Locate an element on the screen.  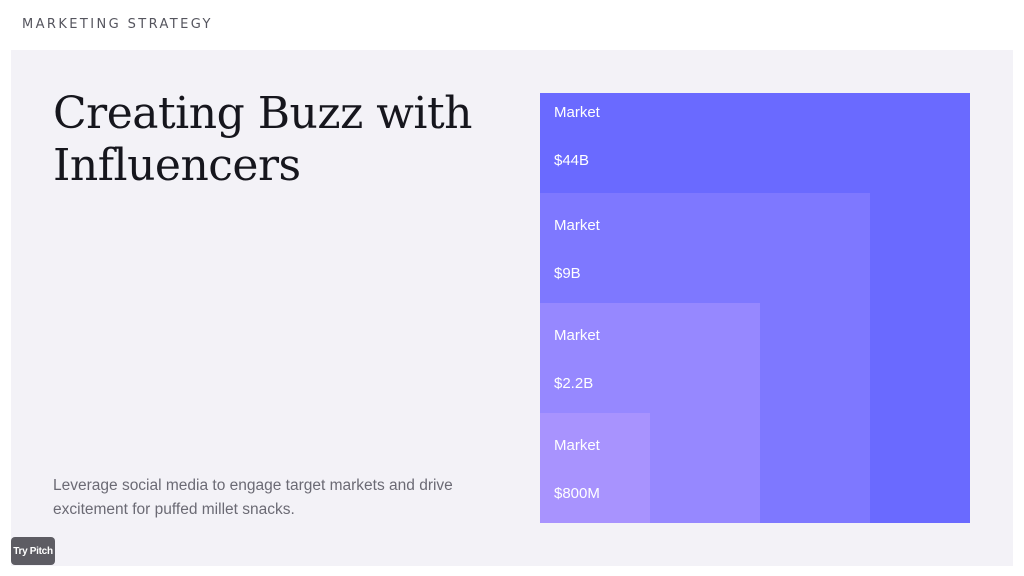
market-box-sam-label: Market is located at coordinates (577, 225).